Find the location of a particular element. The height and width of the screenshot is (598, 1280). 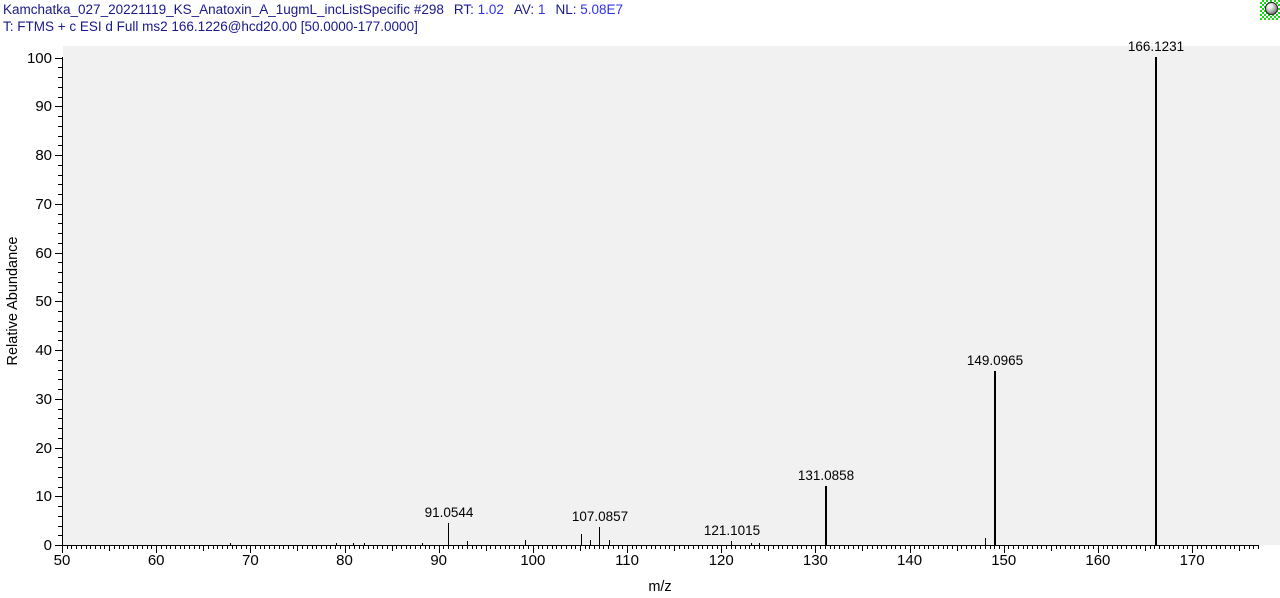

y-tick-label: 80 is located at coordinates (43, 155).